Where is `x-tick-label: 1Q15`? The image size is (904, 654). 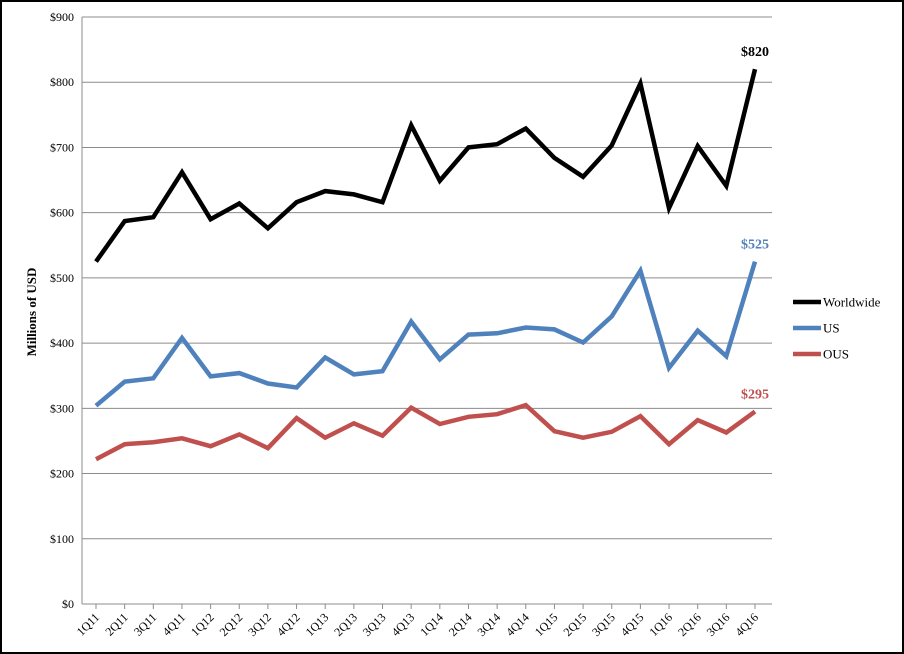 x-tick-label: 1Q15 is located at coordinates (546, 624).